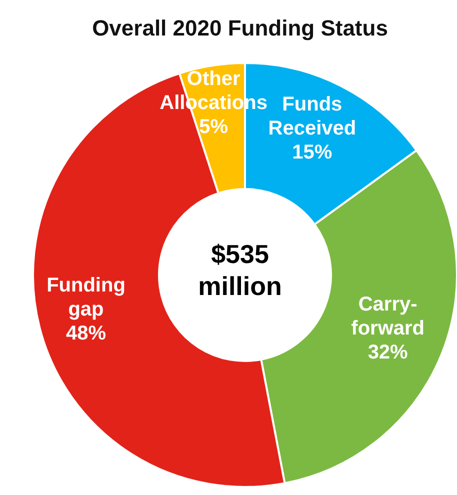 The width and height of the screenshot is (457, 495). What do you see at coordinates (240, 28) in the screenshot?
I see `chart-title: Overall 2020 Funding Status` at bounding box center [240, 28].